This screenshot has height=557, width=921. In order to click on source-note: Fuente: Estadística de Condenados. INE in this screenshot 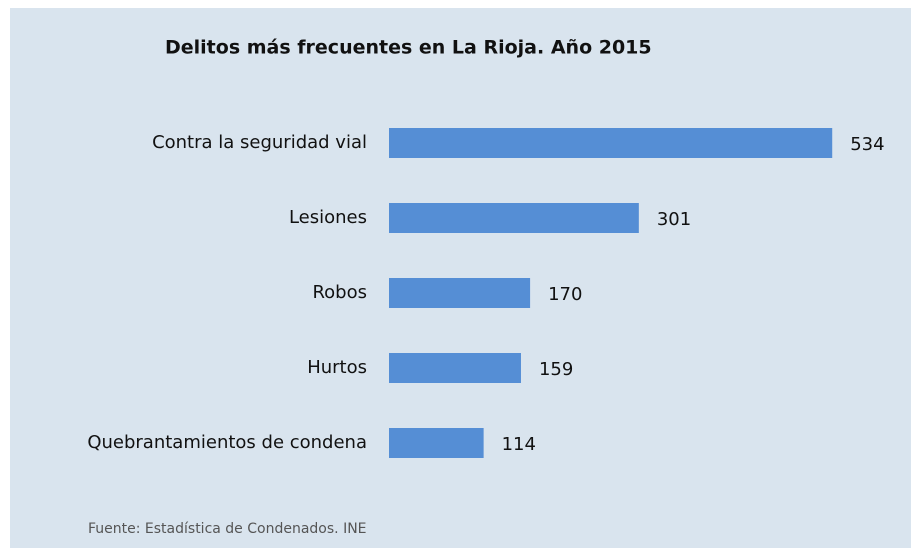, I will do `click(227, 529)`.